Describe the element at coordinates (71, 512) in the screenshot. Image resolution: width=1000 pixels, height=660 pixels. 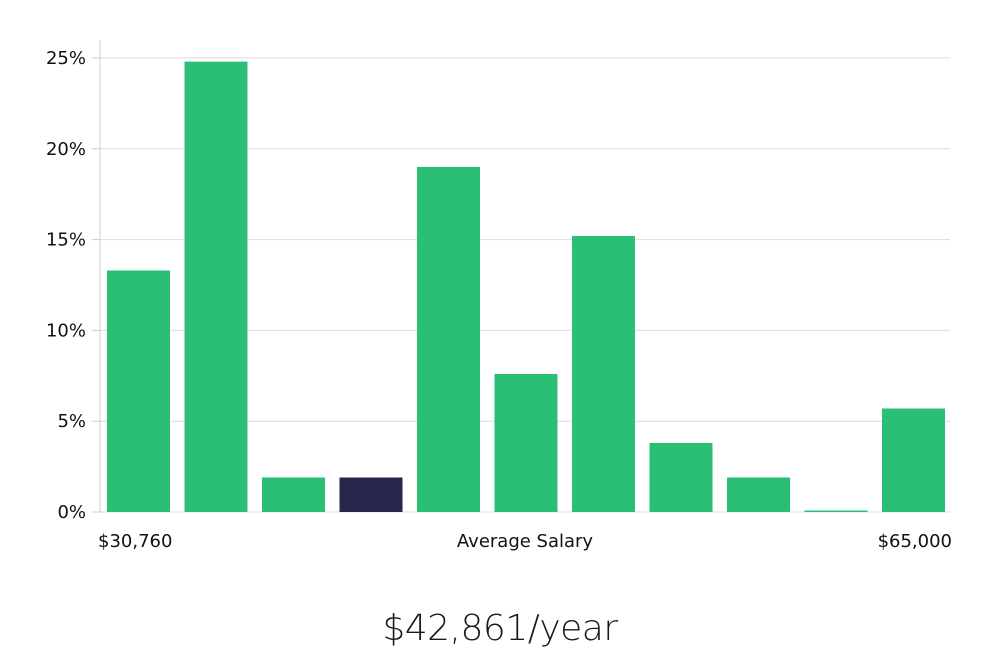
I see `y-tick-label: 0%` at that location.